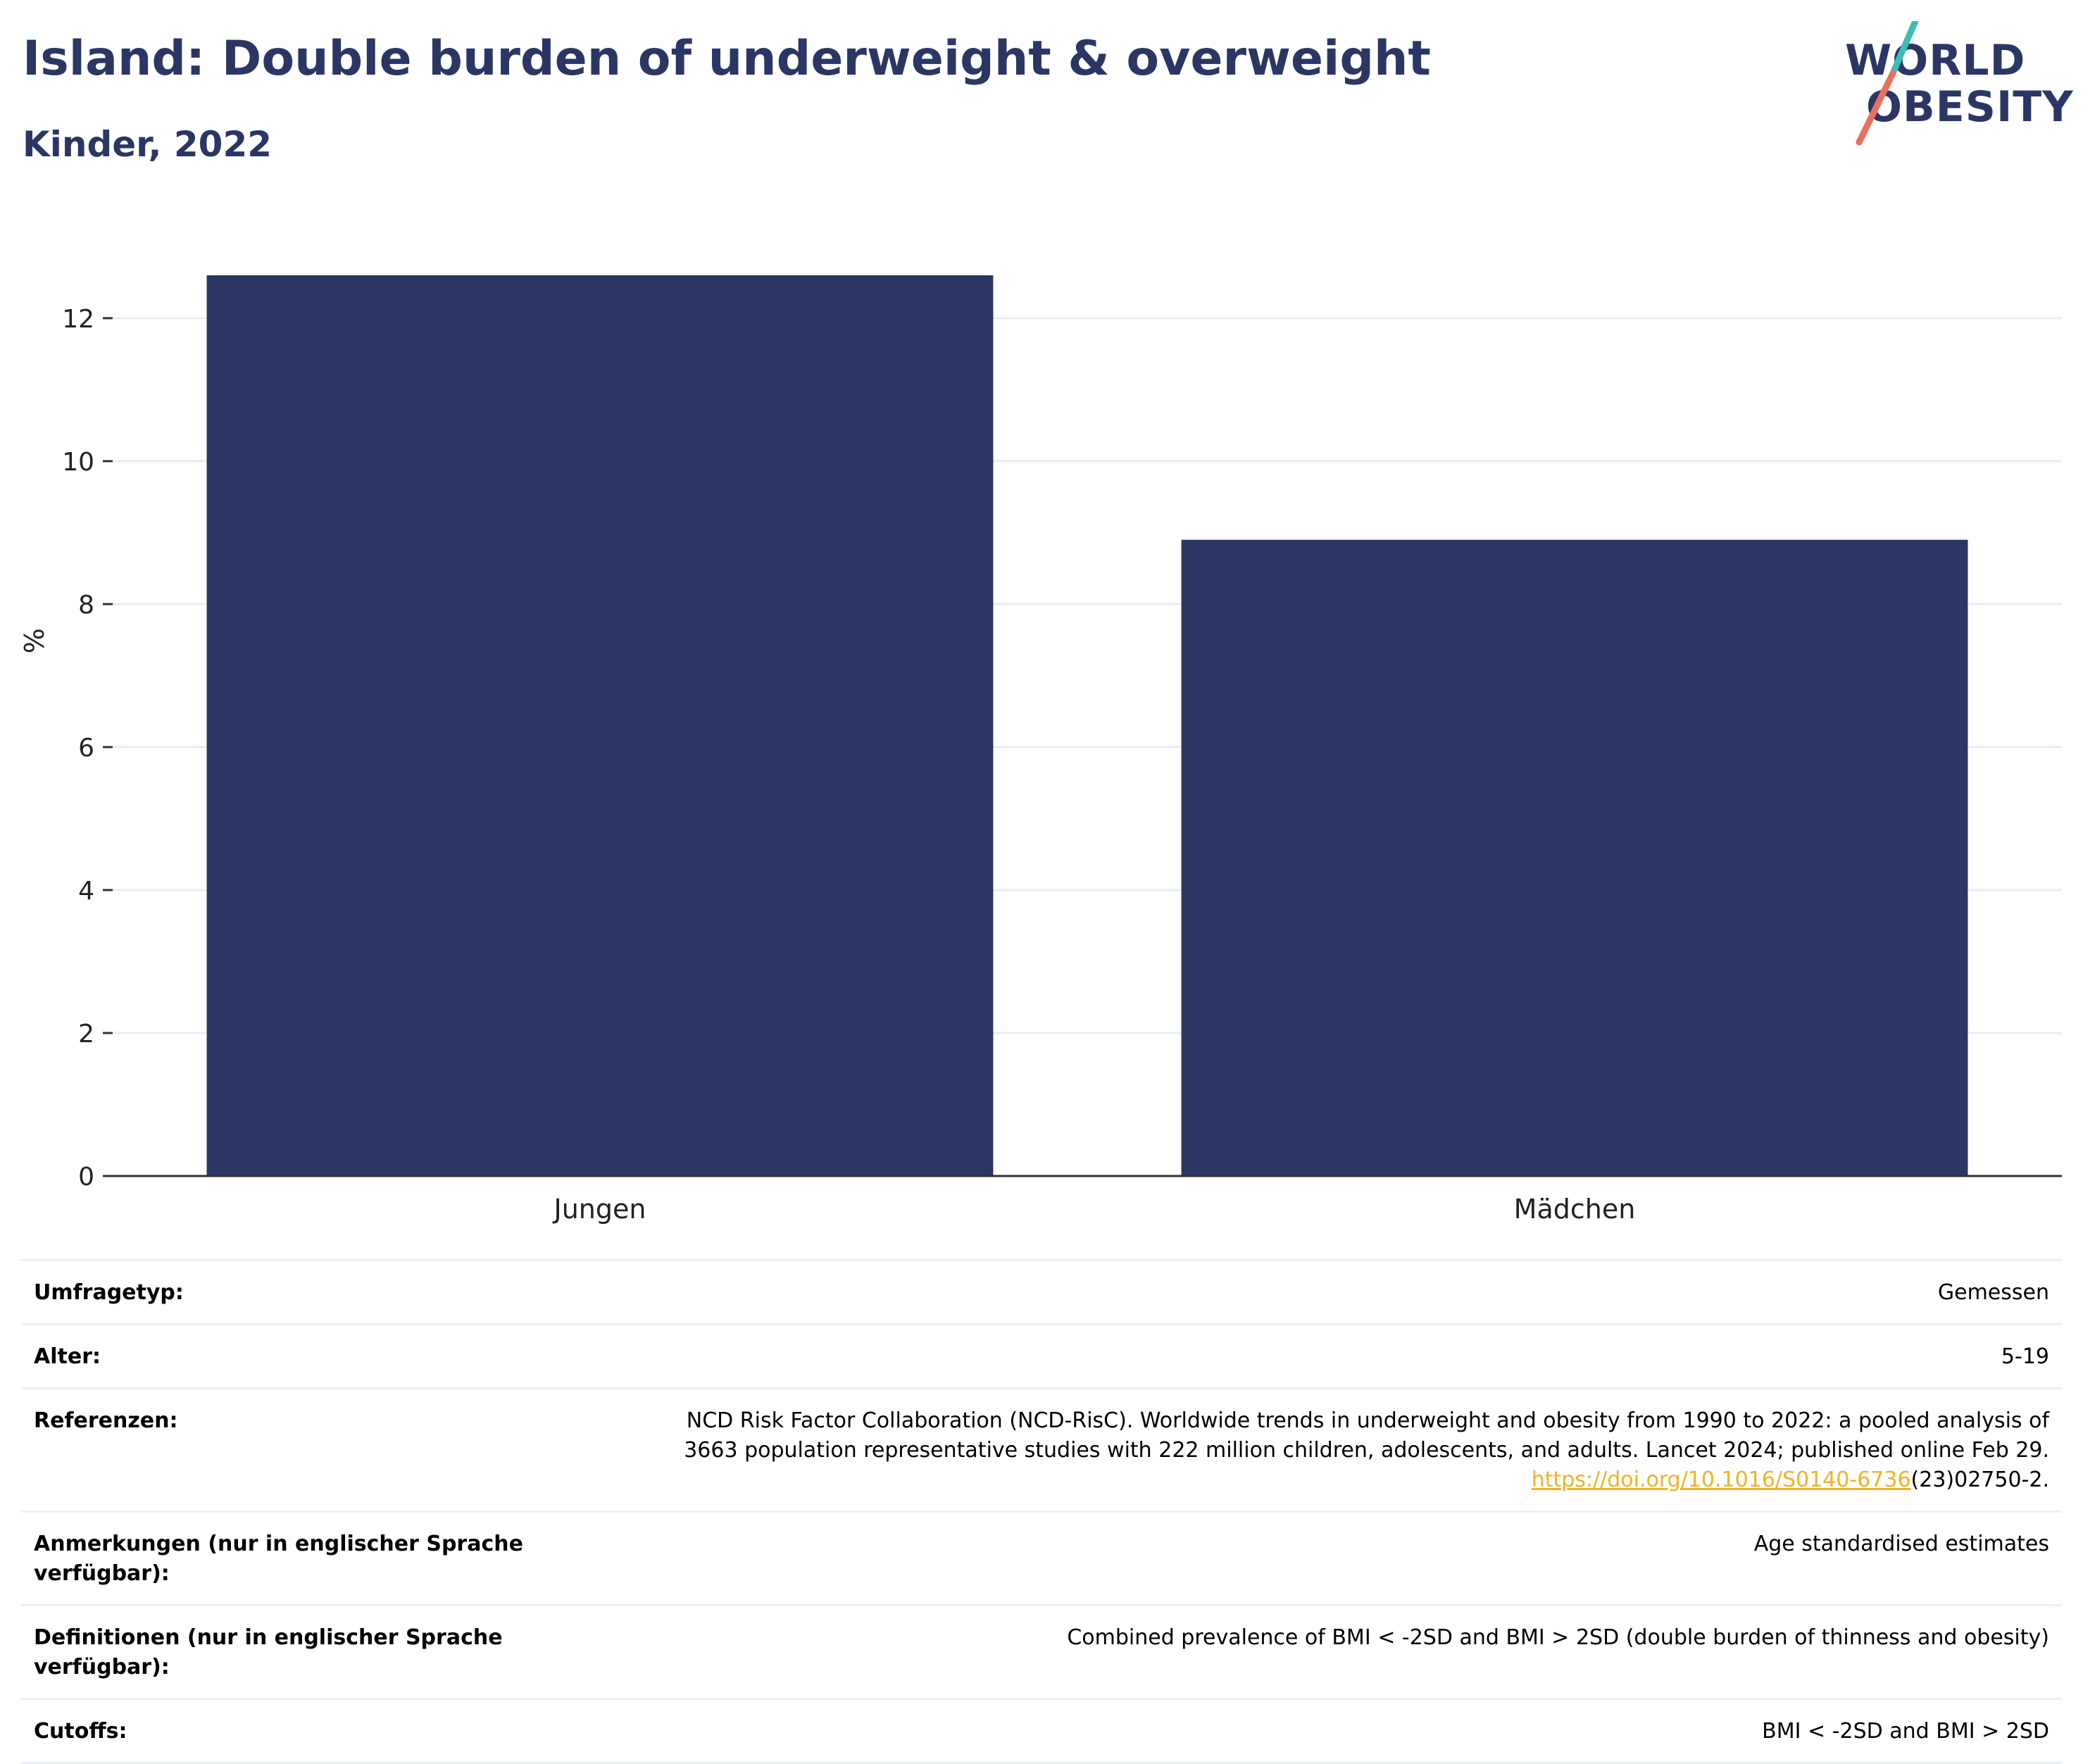 Image resolution: width=2083 pixels, height=1764 pixels. I want to click on meta-label-survey: Umfragetyp:, so click(109, 1292).